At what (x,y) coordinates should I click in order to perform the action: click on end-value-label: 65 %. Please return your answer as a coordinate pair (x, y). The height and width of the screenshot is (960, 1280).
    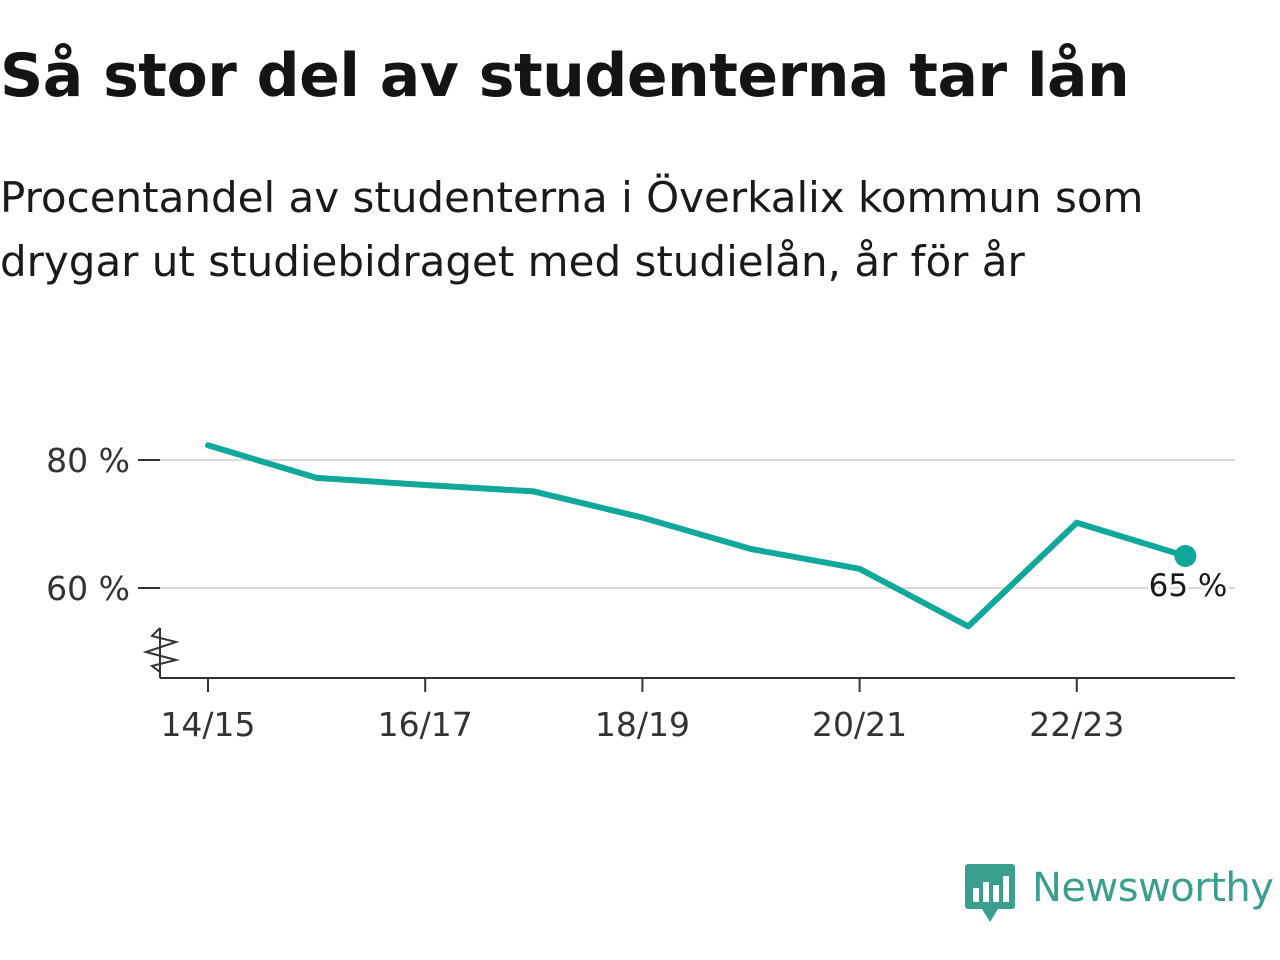
    Looking at the image, I should click on (1188, 586).